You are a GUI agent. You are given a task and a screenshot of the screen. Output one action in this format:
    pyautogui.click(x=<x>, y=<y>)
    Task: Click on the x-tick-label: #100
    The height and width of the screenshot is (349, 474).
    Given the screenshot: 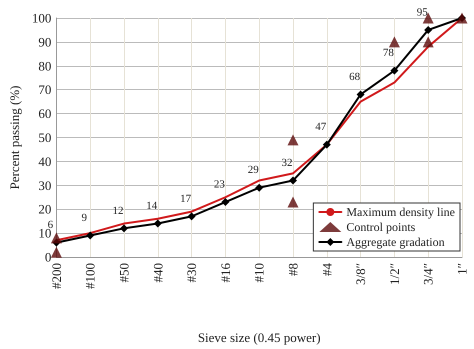 What is the action you would take?
    pyautogui.click(x=90, y=276)
    